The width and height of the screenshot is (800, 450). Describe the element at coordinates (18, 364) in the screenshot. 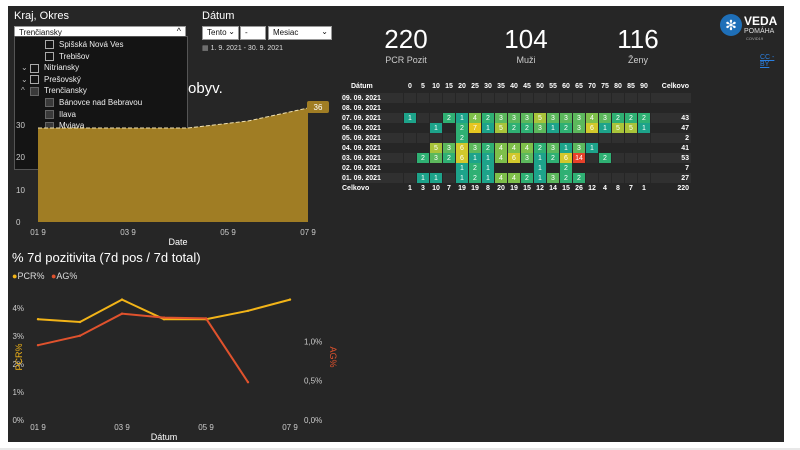

I see `y-tick-label: 2%` at that location.